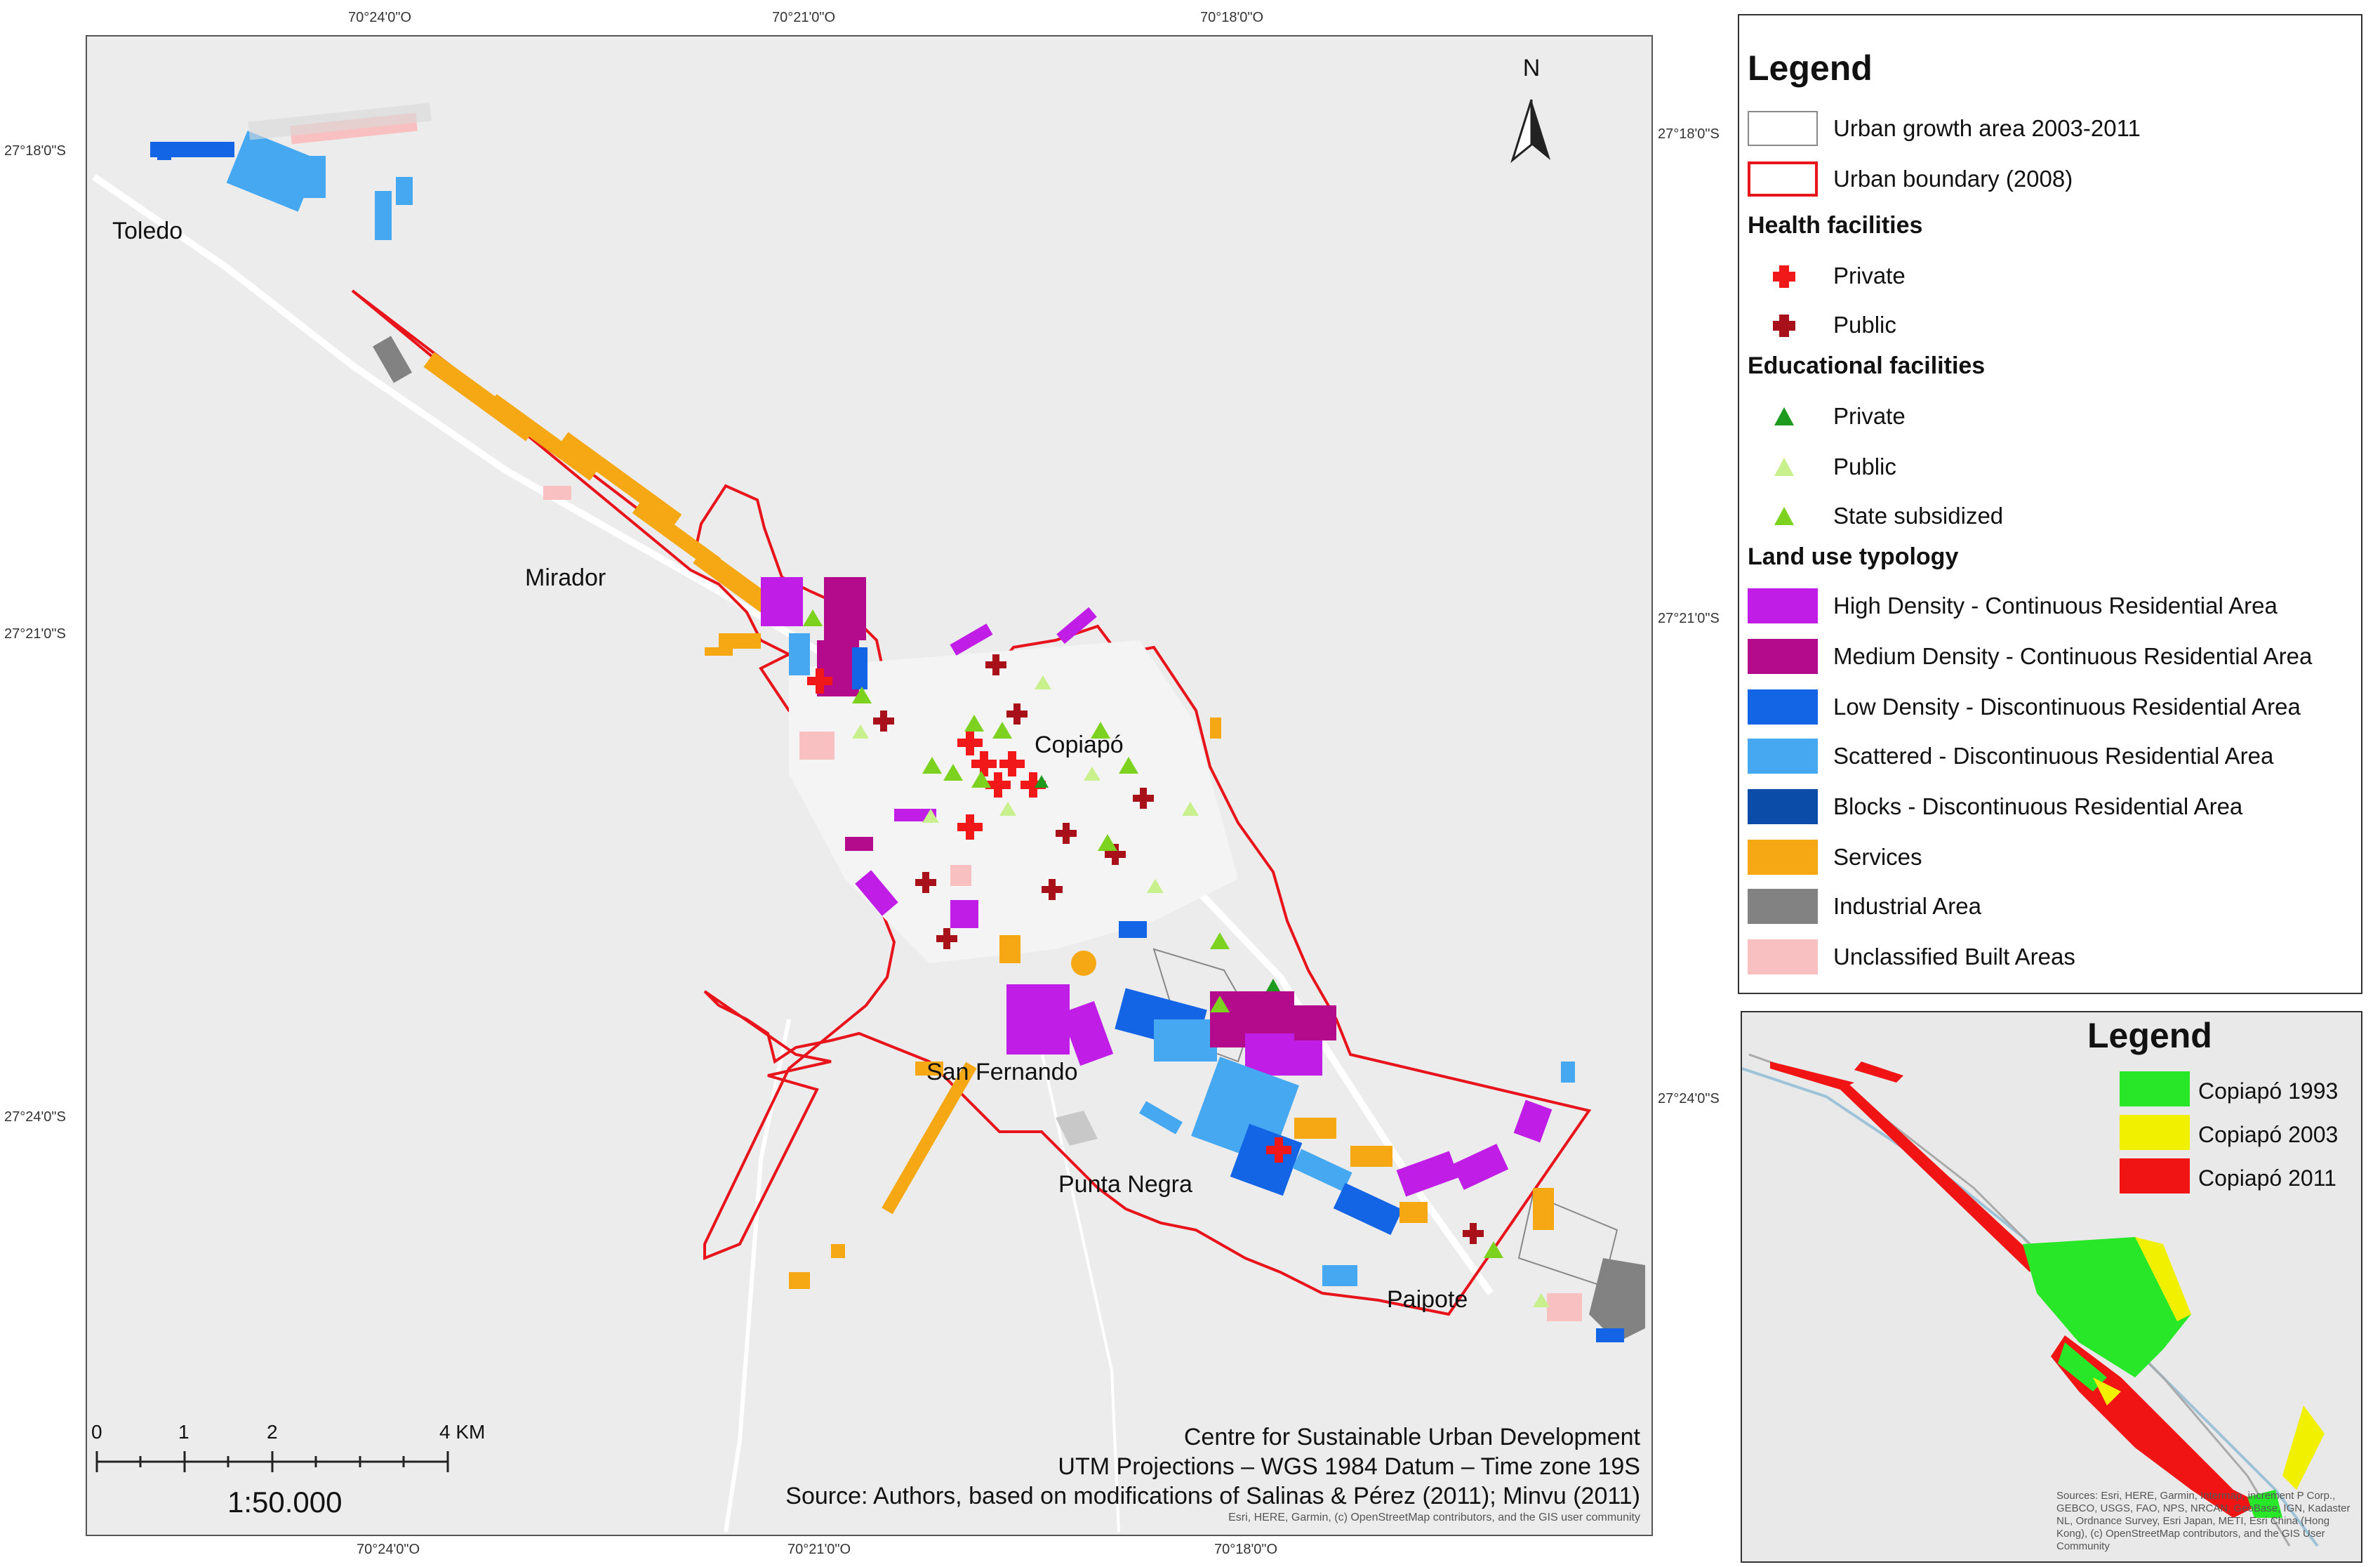 The image size is (2380, 1567). Describe the element at coordinates (1810, 68) in the screenshot. I see `legend-title: Legend` at that location.